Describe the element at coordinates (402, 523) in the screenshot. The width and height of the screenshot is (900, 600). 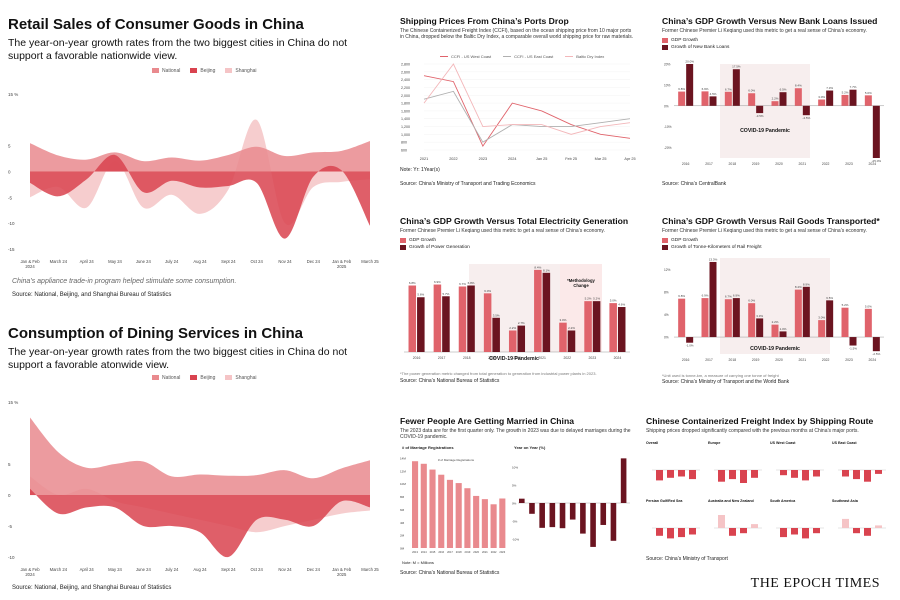
I see `y-tick-label: 4M` at that location.